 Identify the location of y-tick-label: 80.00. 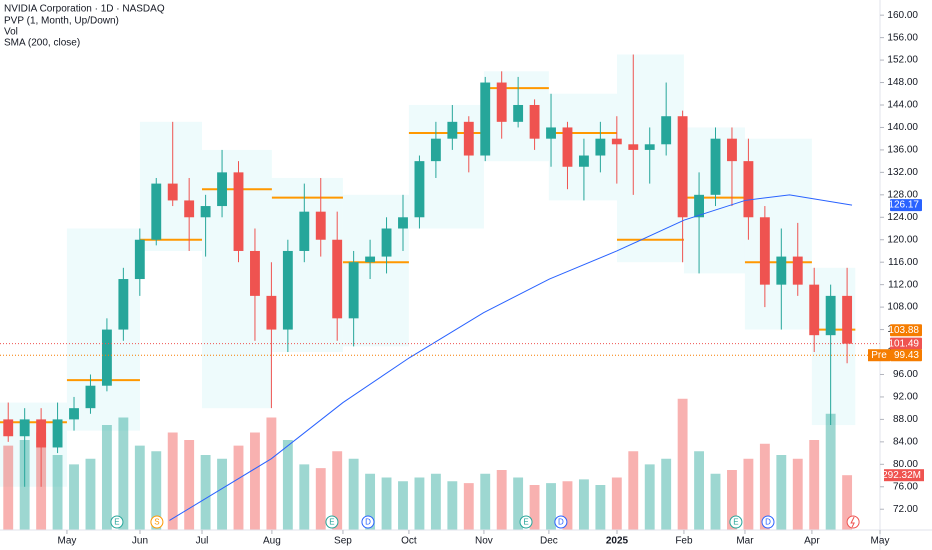
(905, 464).